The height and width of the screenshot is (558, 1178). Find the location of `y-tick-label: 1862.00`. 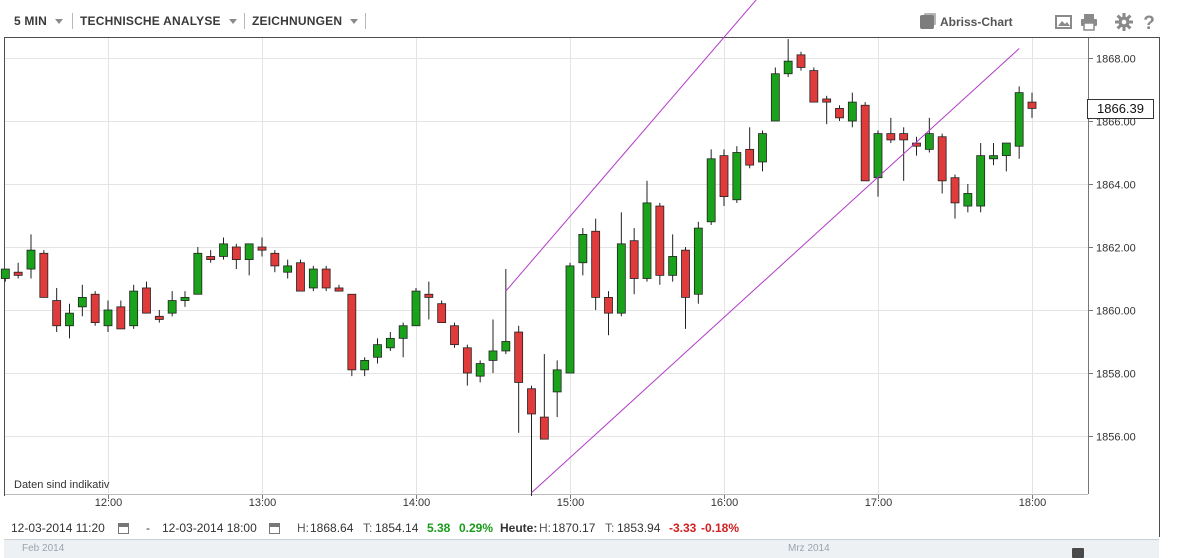

y-tick-label: 1862.00 is located at coordinates (1116, 249).